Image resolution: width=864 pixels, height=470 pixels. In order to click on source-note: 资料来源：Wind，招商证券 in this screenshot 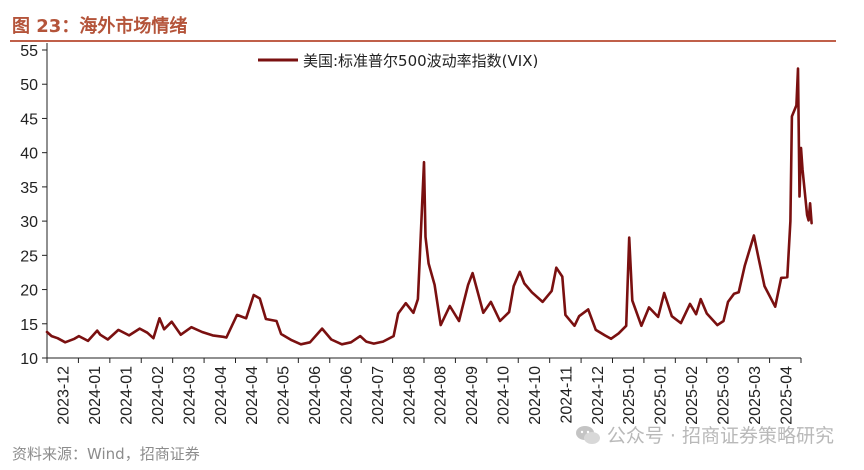, I will do `click(106, 454)`.